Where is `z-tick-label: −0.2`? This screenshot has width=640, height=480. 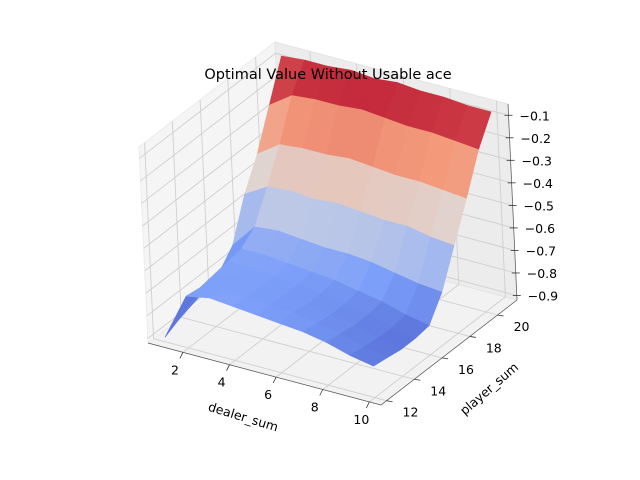 z-tick-label: −0.2 is located at coordinates (536, 138).